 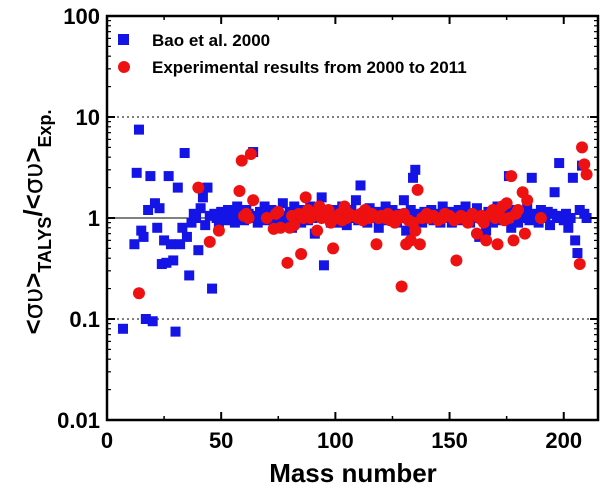 What do you see at coordinates (36, 221) in the screenshot?
I see `y-axis-title: <συ>TALYS/<συ>Exp.` at bounding box center [36, 221].